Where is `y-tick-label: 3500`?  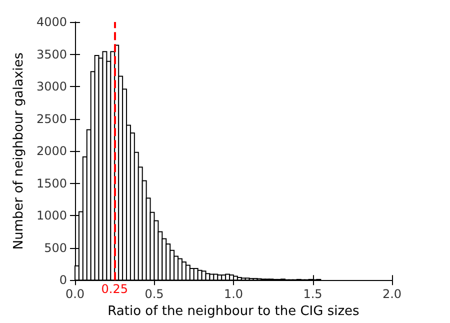 y-tick-label: 3500 is located at coordinates (51, 54).